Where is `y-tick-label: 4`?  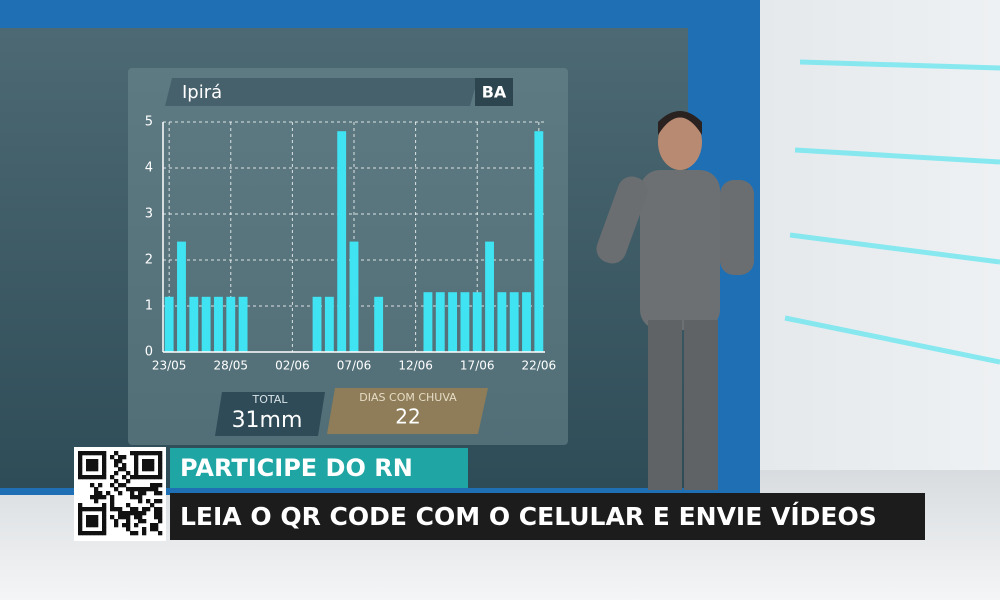
y-tick-label: 4 is located at coordinates (149, 168).